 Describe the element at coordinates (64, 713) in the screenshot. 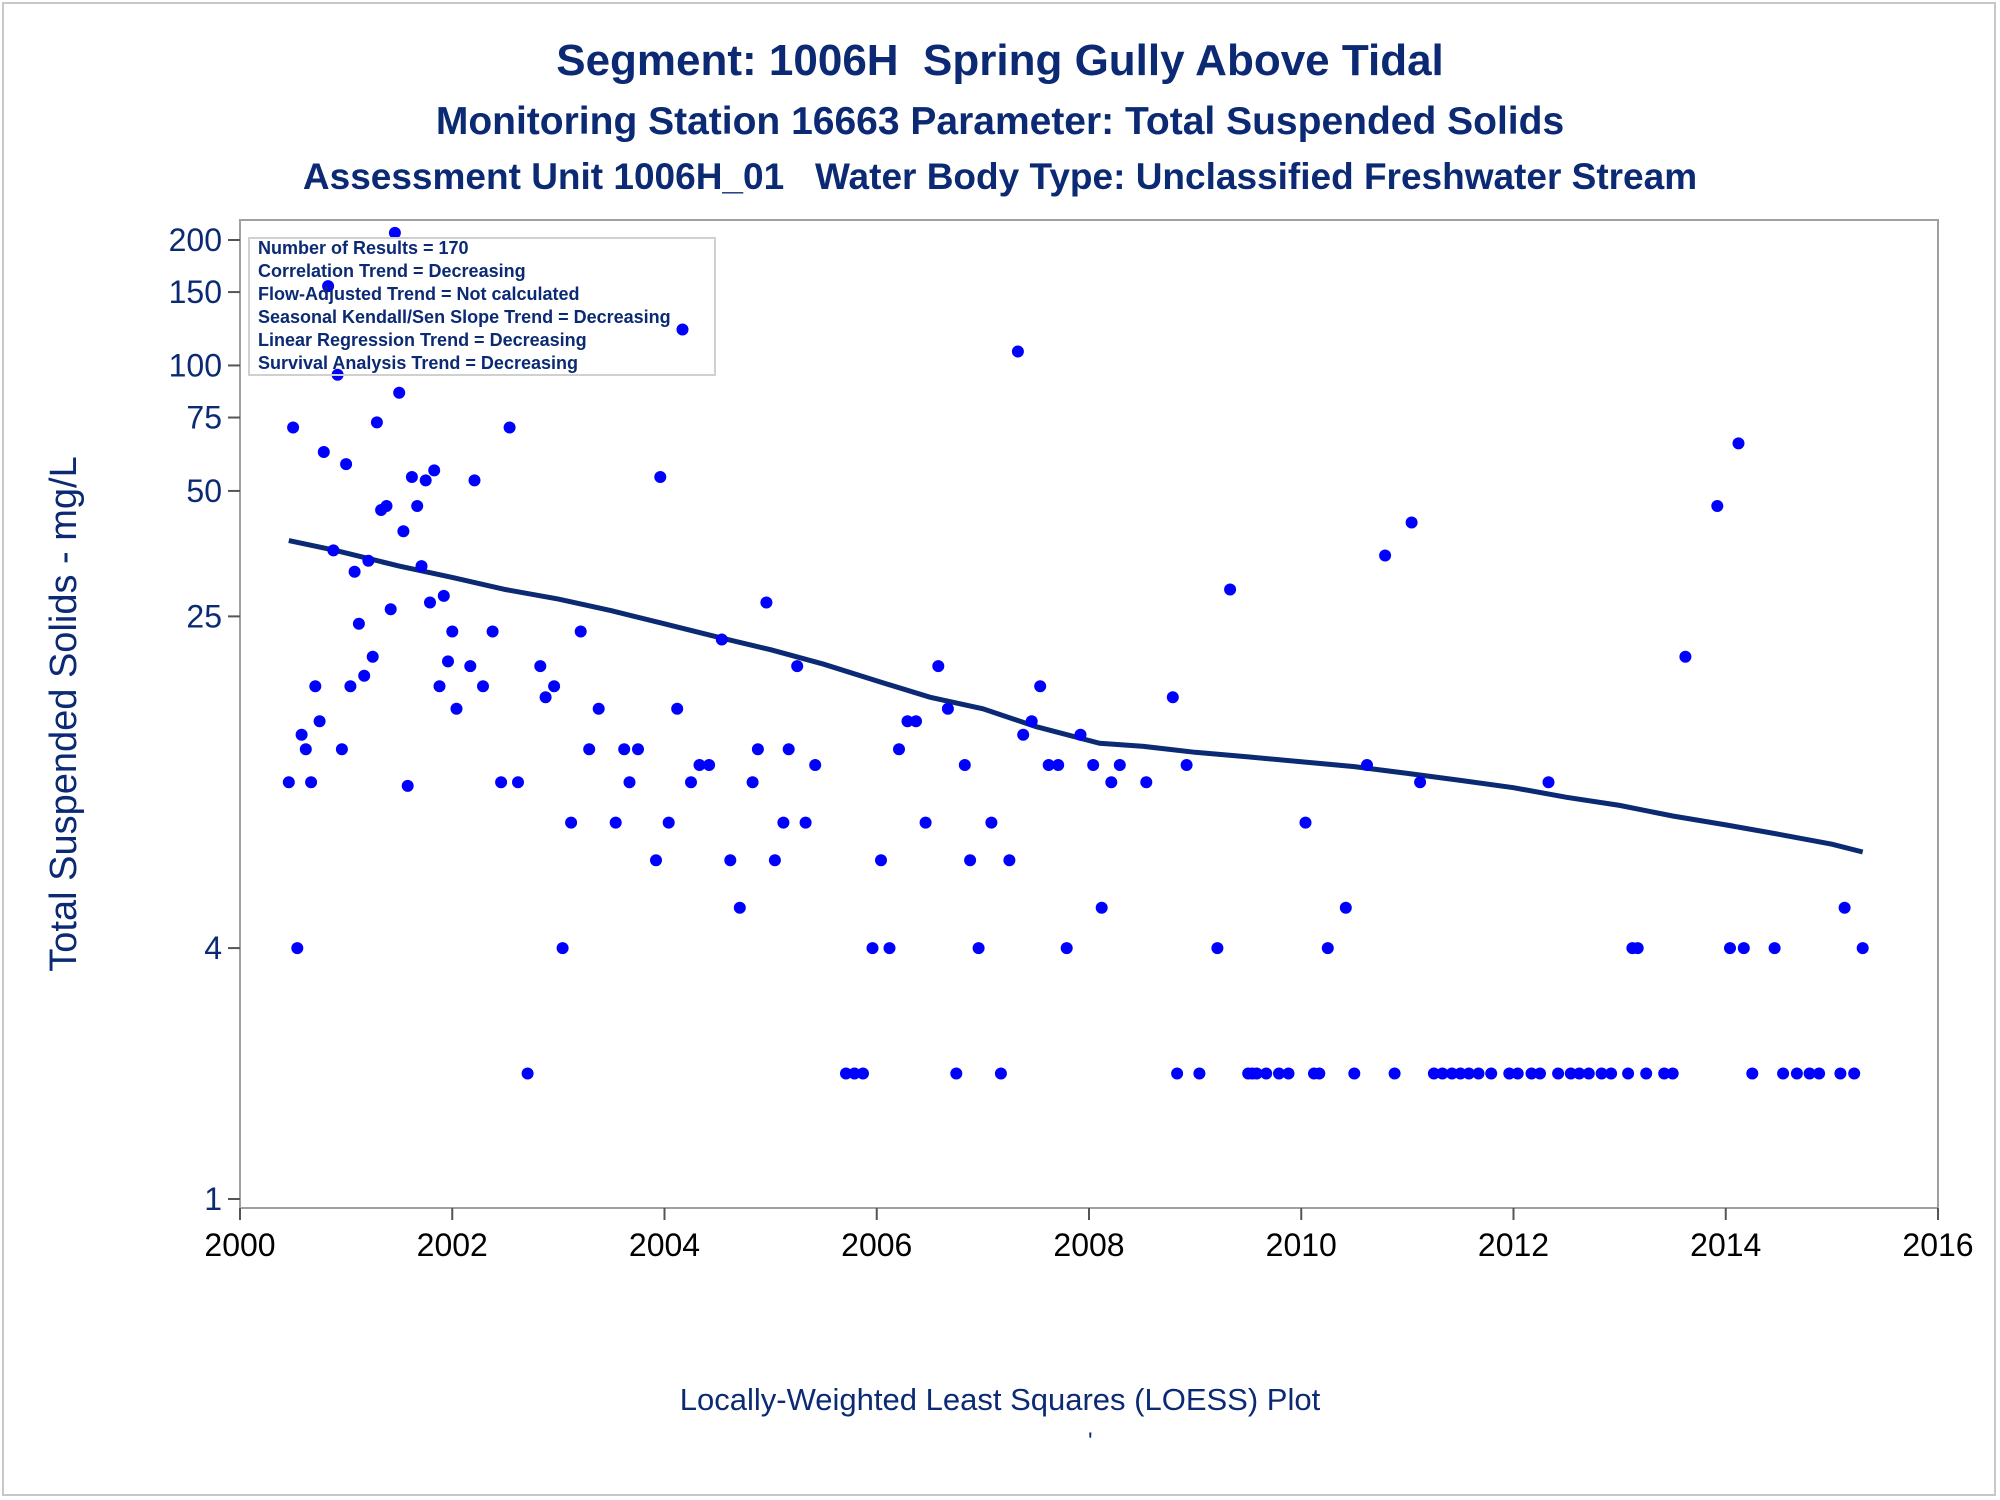

I see `y-axis-label: Total Suspended Solids - mg/L` at that location.